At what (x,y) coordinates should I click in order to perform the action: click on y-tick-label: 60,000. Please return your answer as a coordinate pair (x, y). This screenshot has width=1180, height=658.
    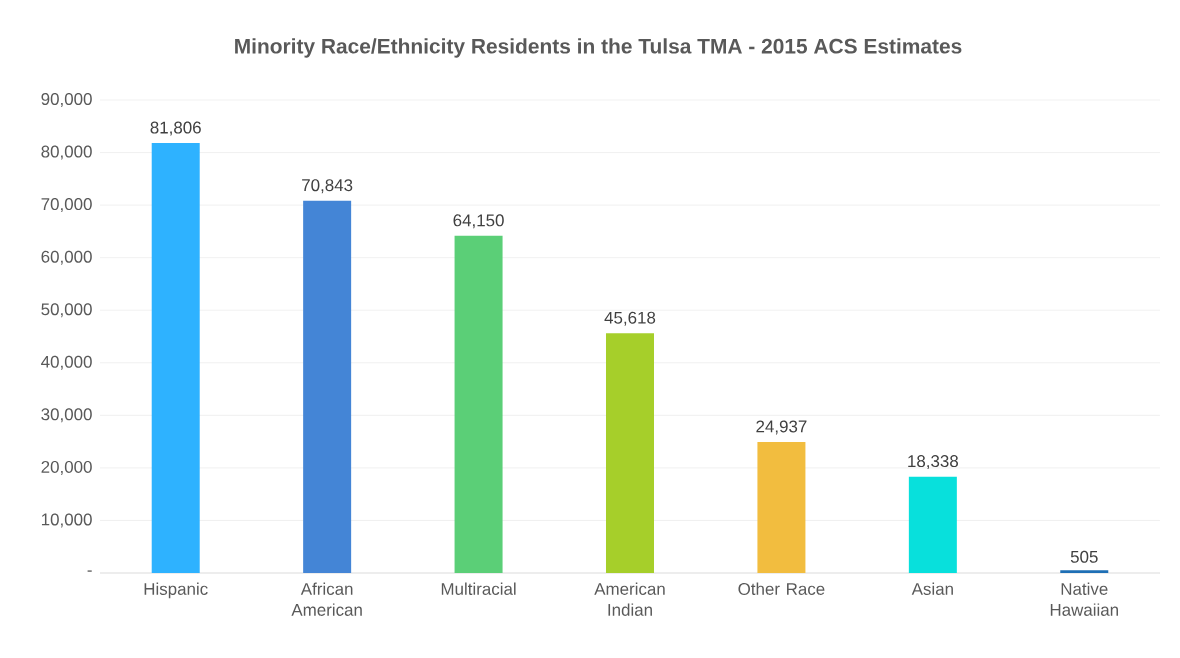
    Looking at the image, I should click on (66, 257).